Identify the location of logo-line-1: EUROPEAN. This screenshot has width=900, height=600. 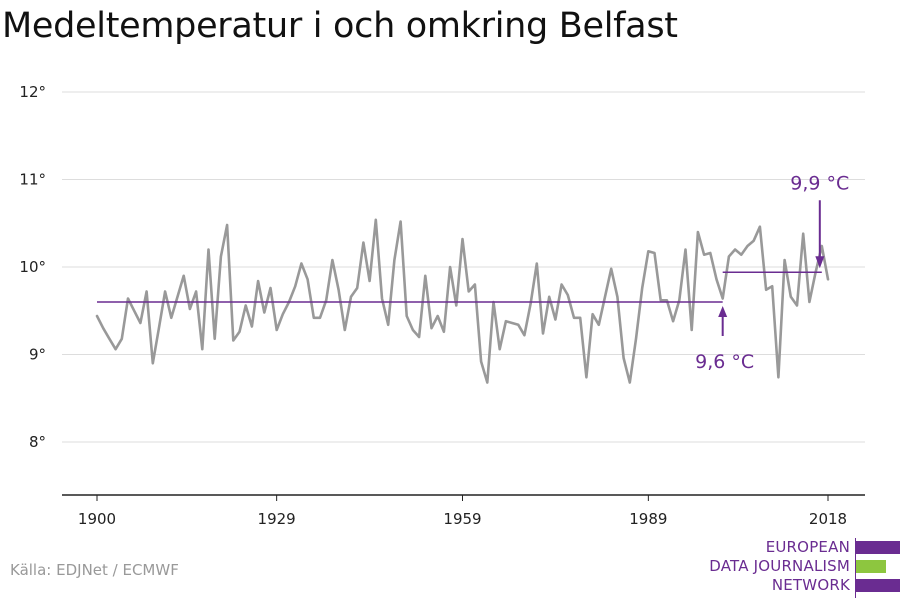
(807, 547).